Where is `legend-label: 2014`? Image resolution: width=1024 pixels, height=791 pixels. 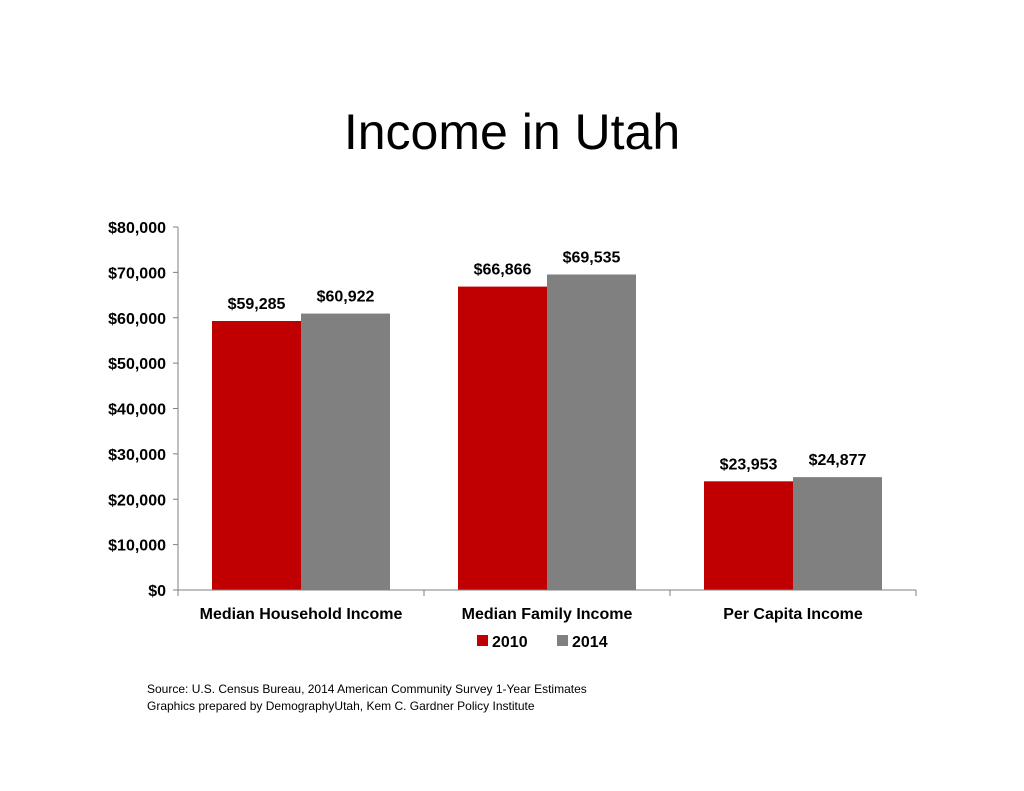
legend-label: 2014 is located at coordinates (590, 642).